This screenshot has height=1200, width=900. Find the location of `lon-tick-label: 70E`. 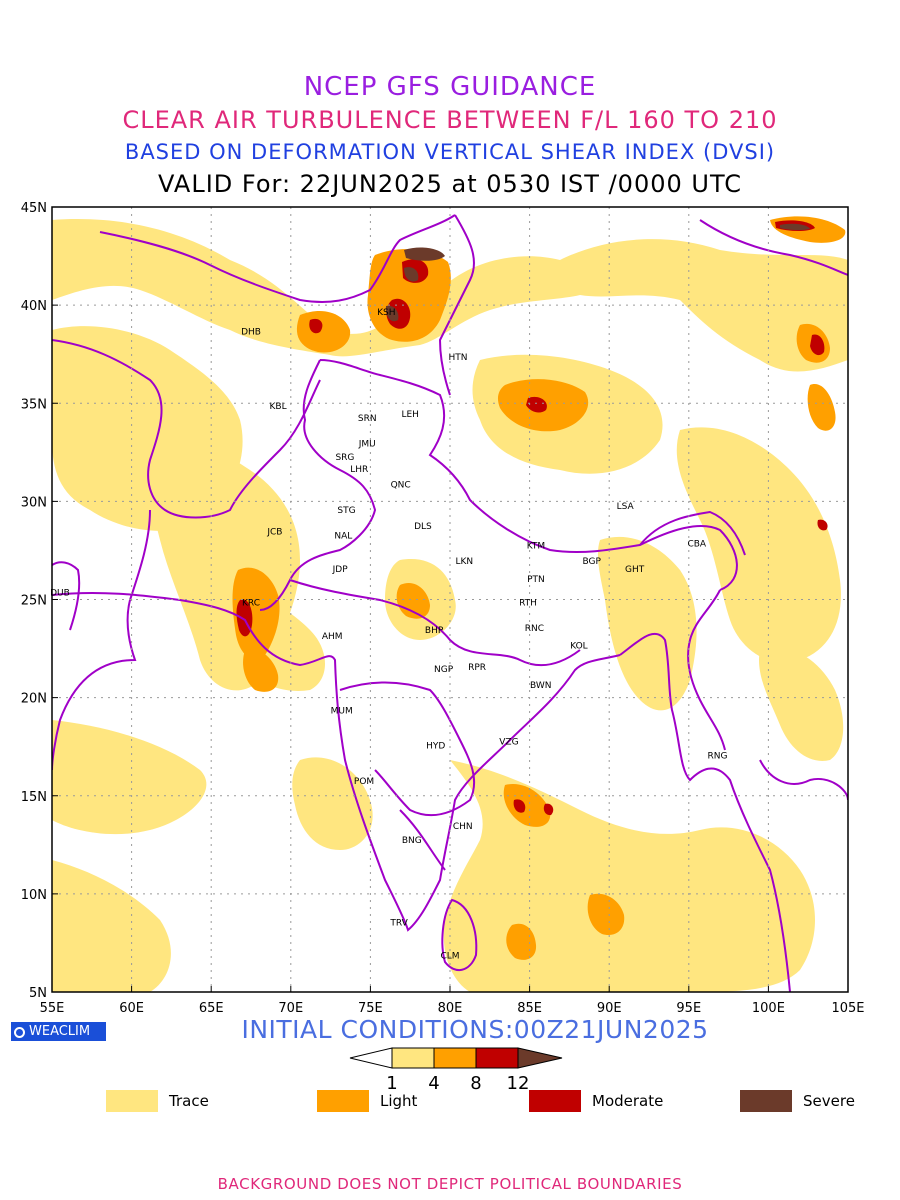

lon-tick-label: 70E is located at coordinates (290, 1008).